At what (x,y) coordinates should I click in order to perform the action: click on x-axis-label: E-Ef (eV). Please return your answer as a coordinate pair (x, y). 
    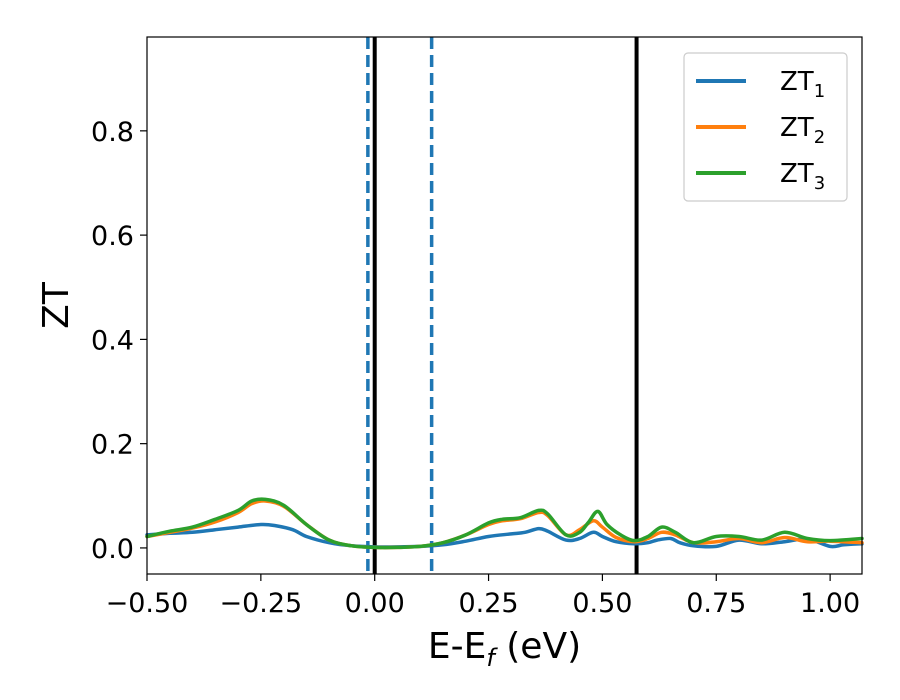
    Looking at the image, I should click on (504, 649).